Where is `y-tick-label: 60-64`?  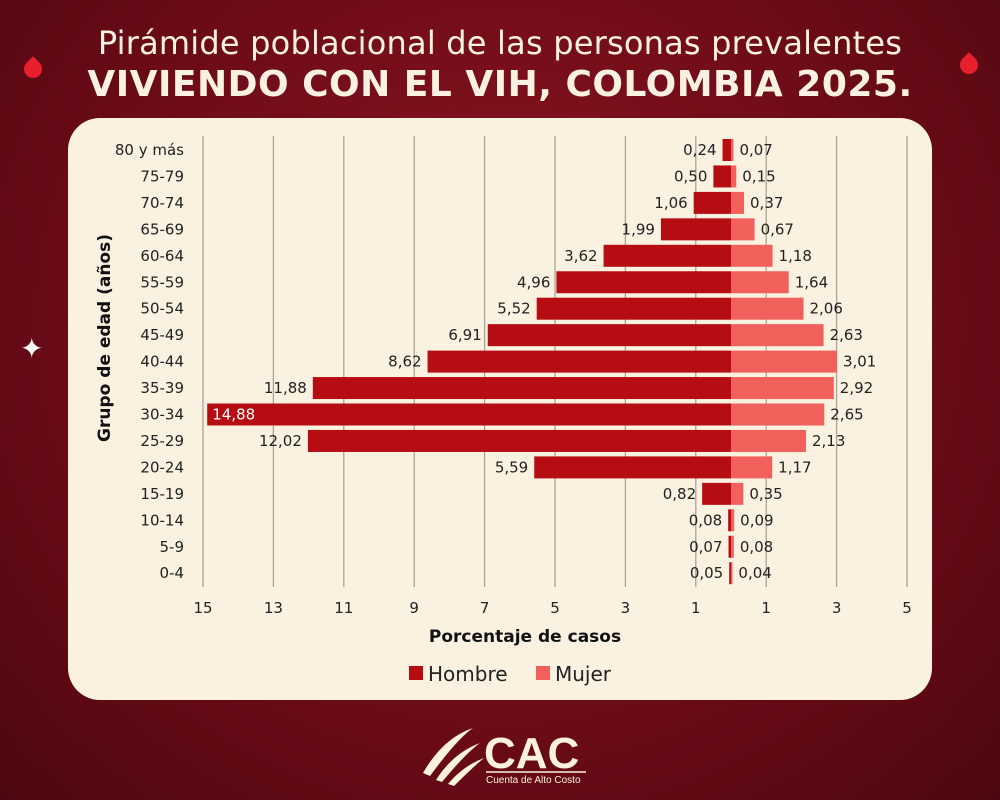 y-tick-label: 60-64 is located at coordinates (162, 256).